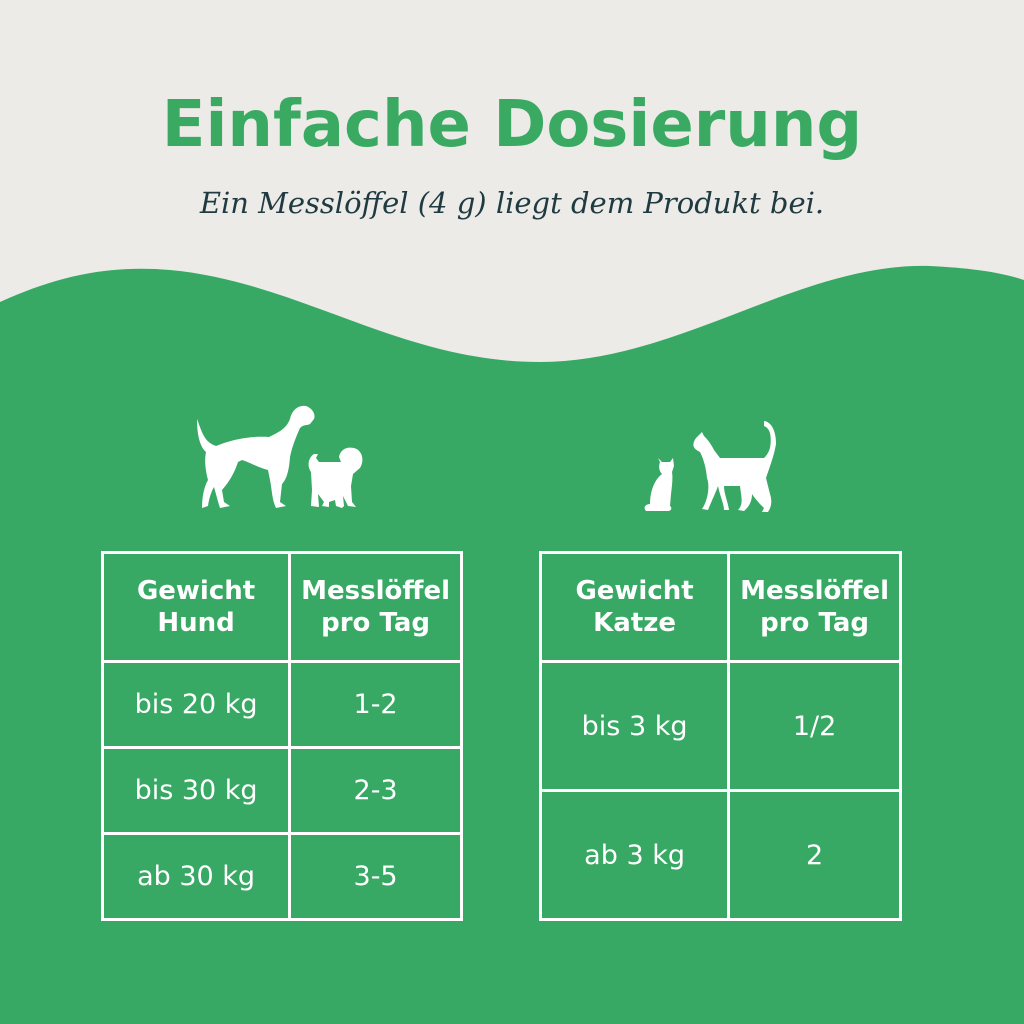 This screenshot has height=1024, width=1024. I want to click on table-row: bis 30 kg 2-3, so click(281, 790).